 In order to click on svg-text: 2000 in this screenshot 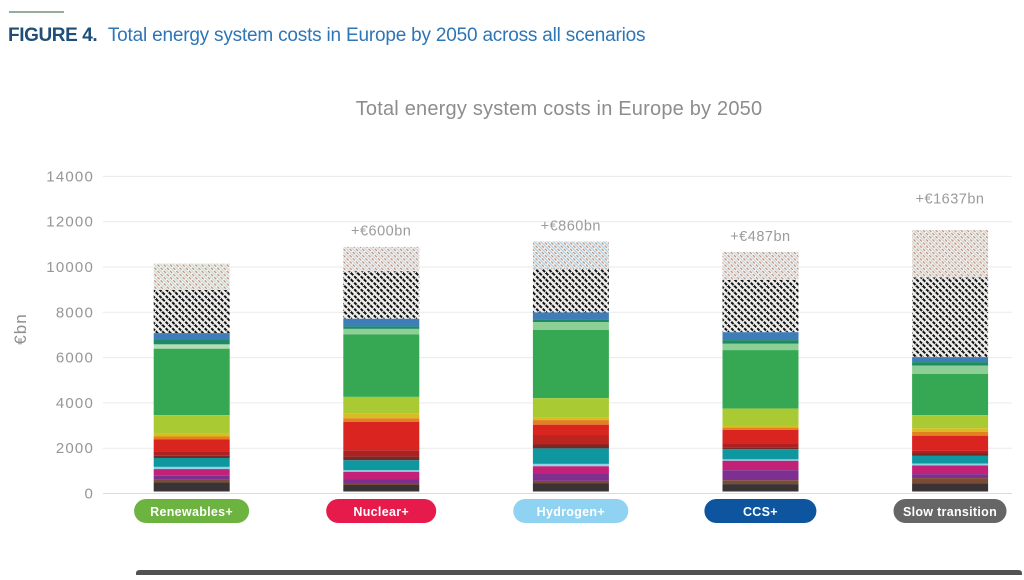, I will do `click(75, 448)`.